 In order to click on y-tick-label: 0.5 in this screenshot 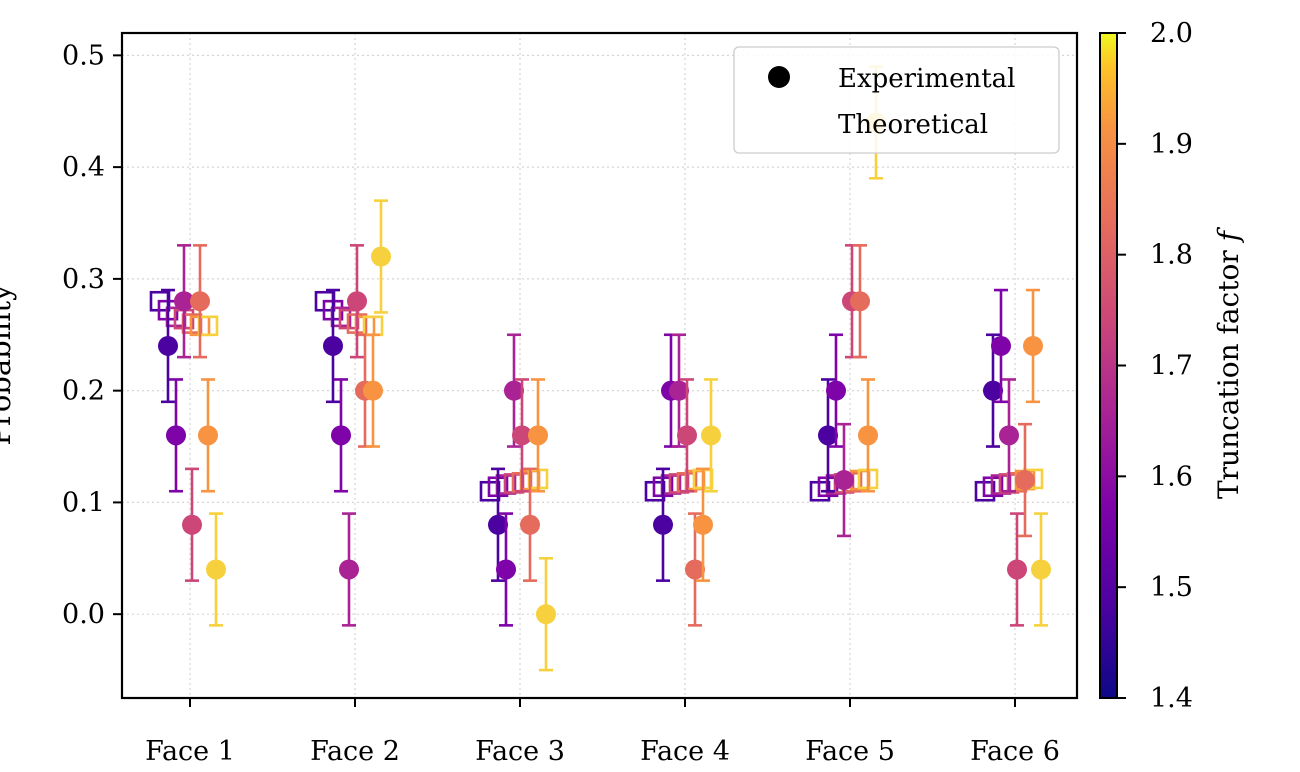, I will do `click(83, 55)`.